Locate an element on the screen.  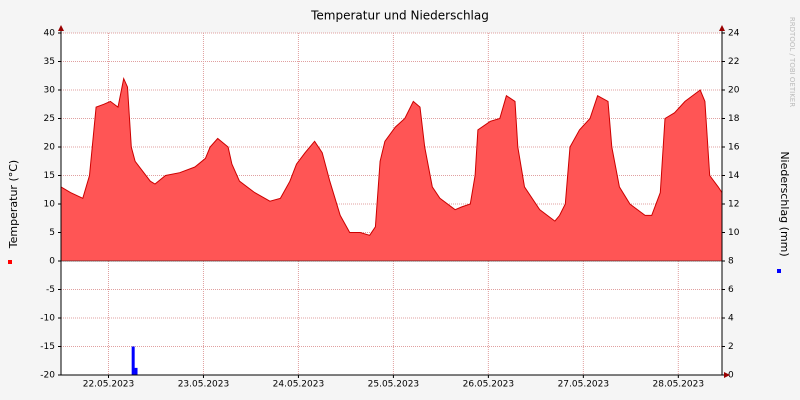
y-axis-label: Temperatur (°C) is located at coordinates (13, 204).